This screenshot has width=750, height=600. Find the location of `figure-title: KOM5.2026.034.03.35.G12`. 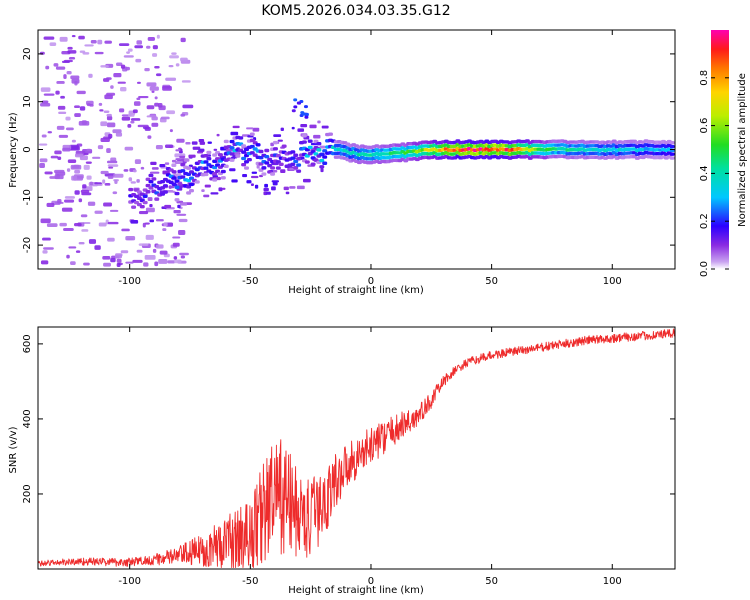

figure-title: KOM5.2026.034.03.35.G12 is located at coordinates (355, 11).